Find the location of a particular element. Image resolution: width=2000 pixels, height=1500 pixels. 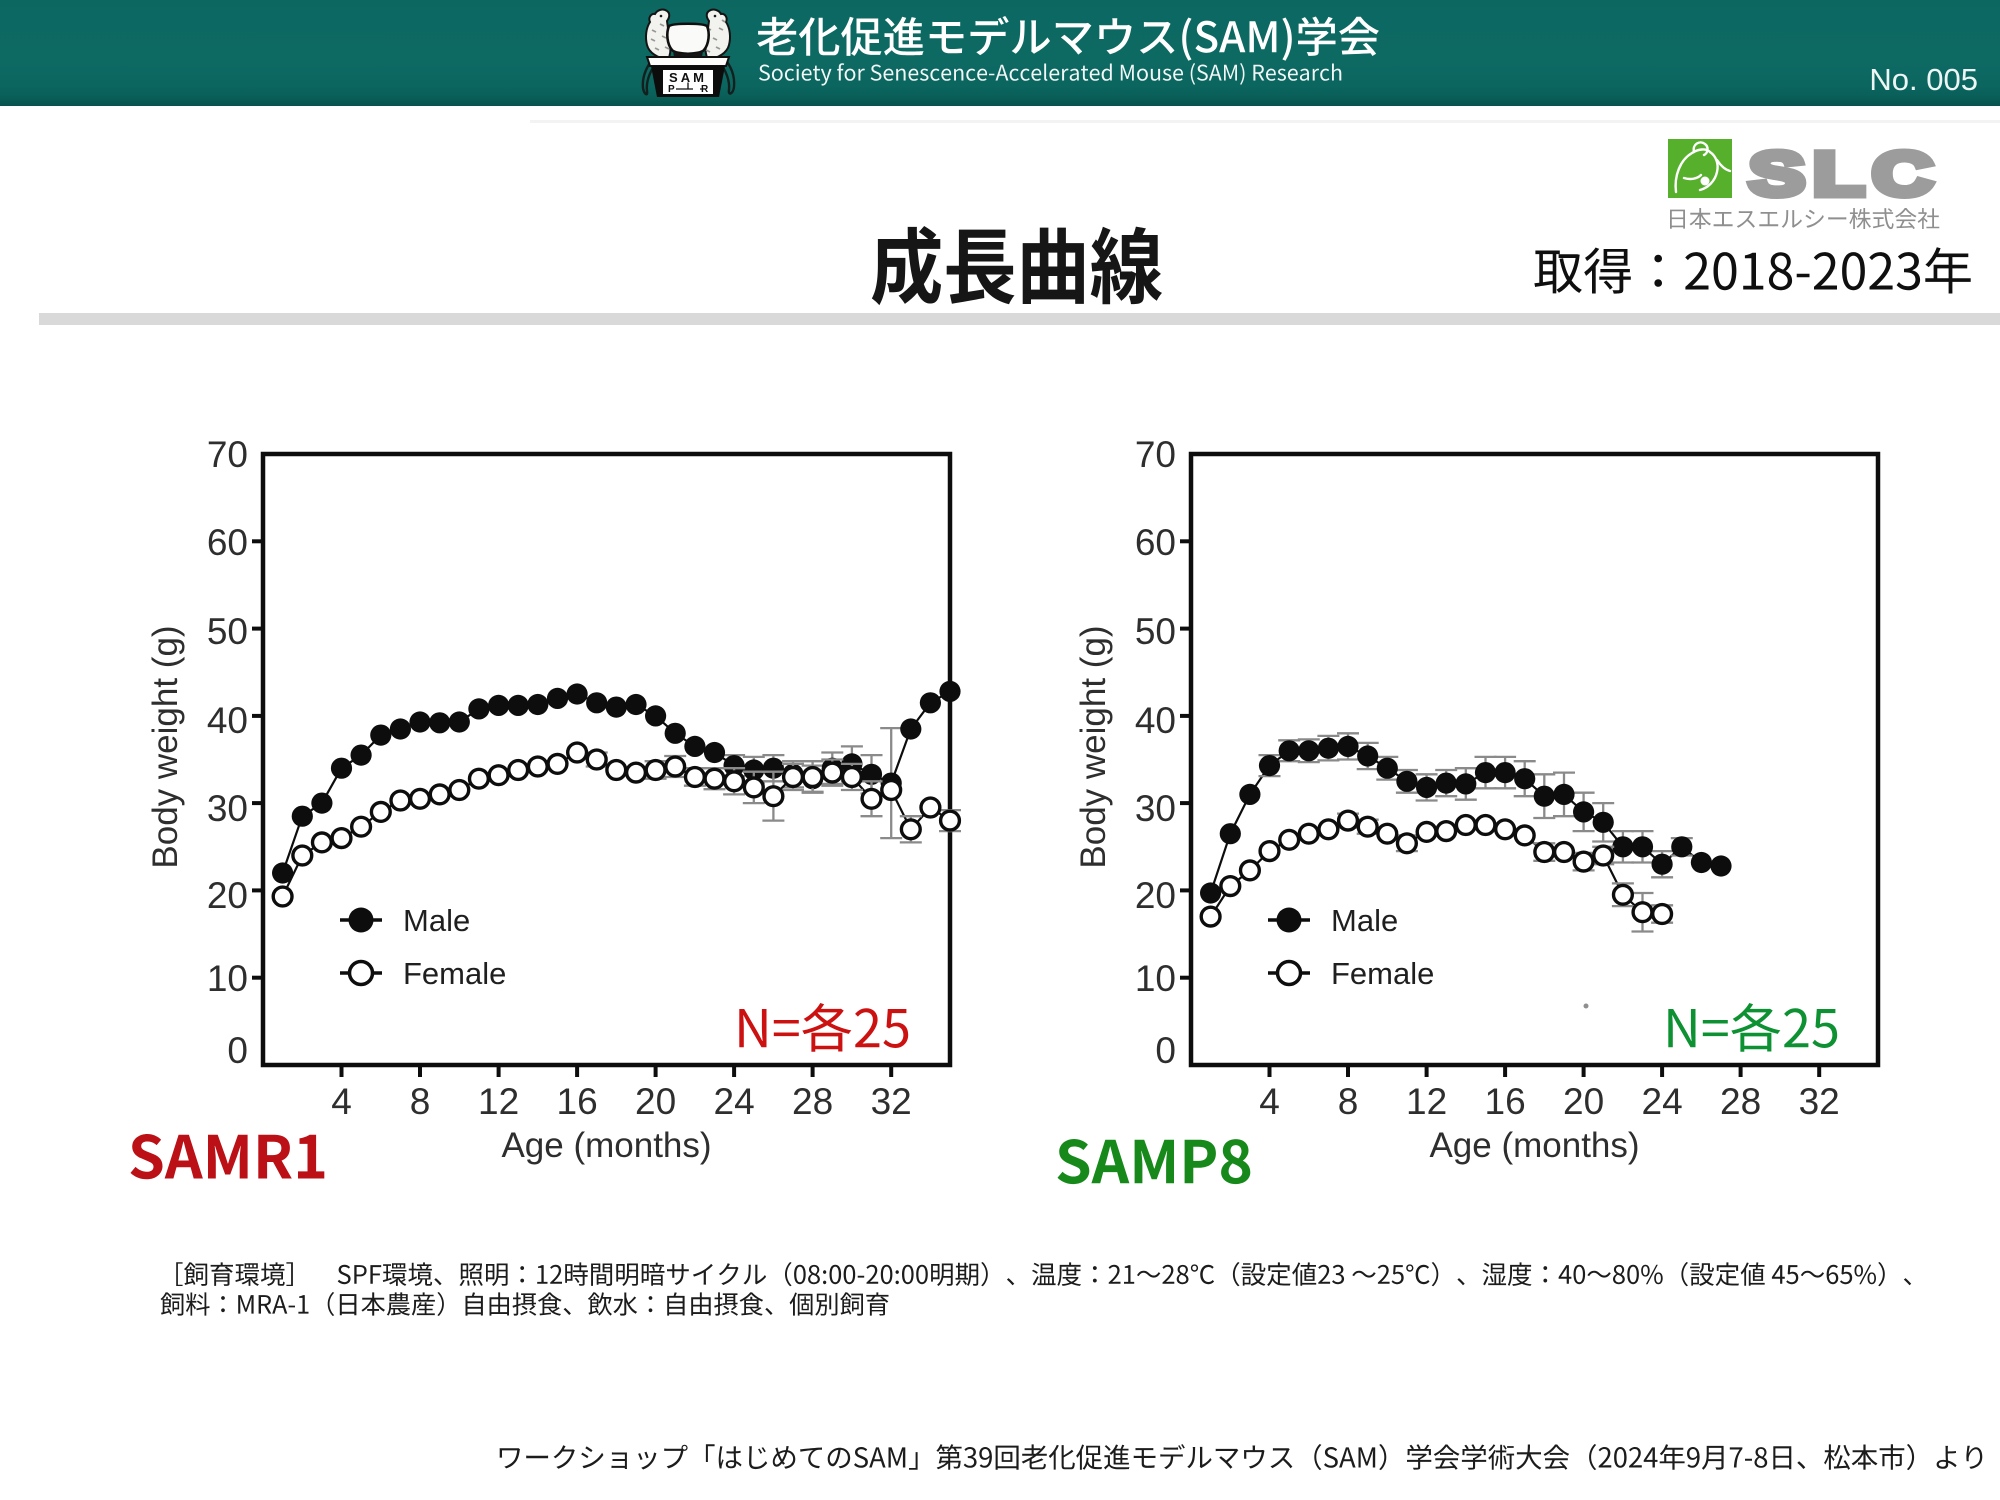

svg-text: SAM is located at coordinates (688, 77).